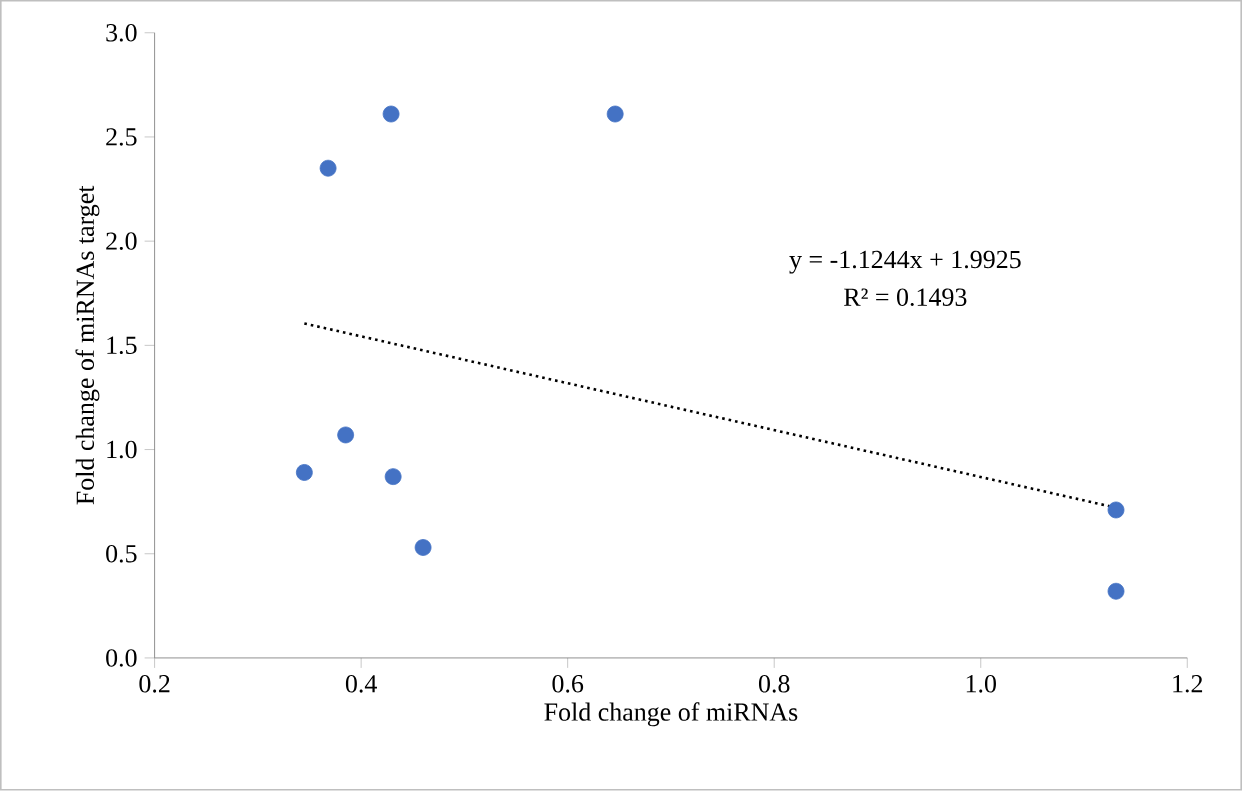 This screenshot has height=791, width=1242. Describe the element at coordinates (154, 684) in the screenshot. I see `x-tick-label: 0.2` at that location.